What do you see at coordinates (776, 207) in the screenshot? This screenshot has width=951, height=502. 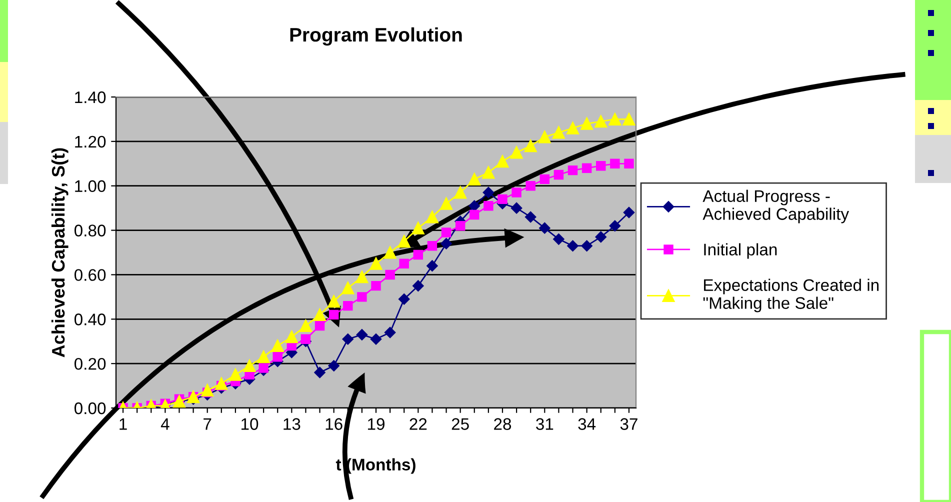 I see `legend-label: Actual Progress - Achieved Capability` at bounding box center [776, 207].